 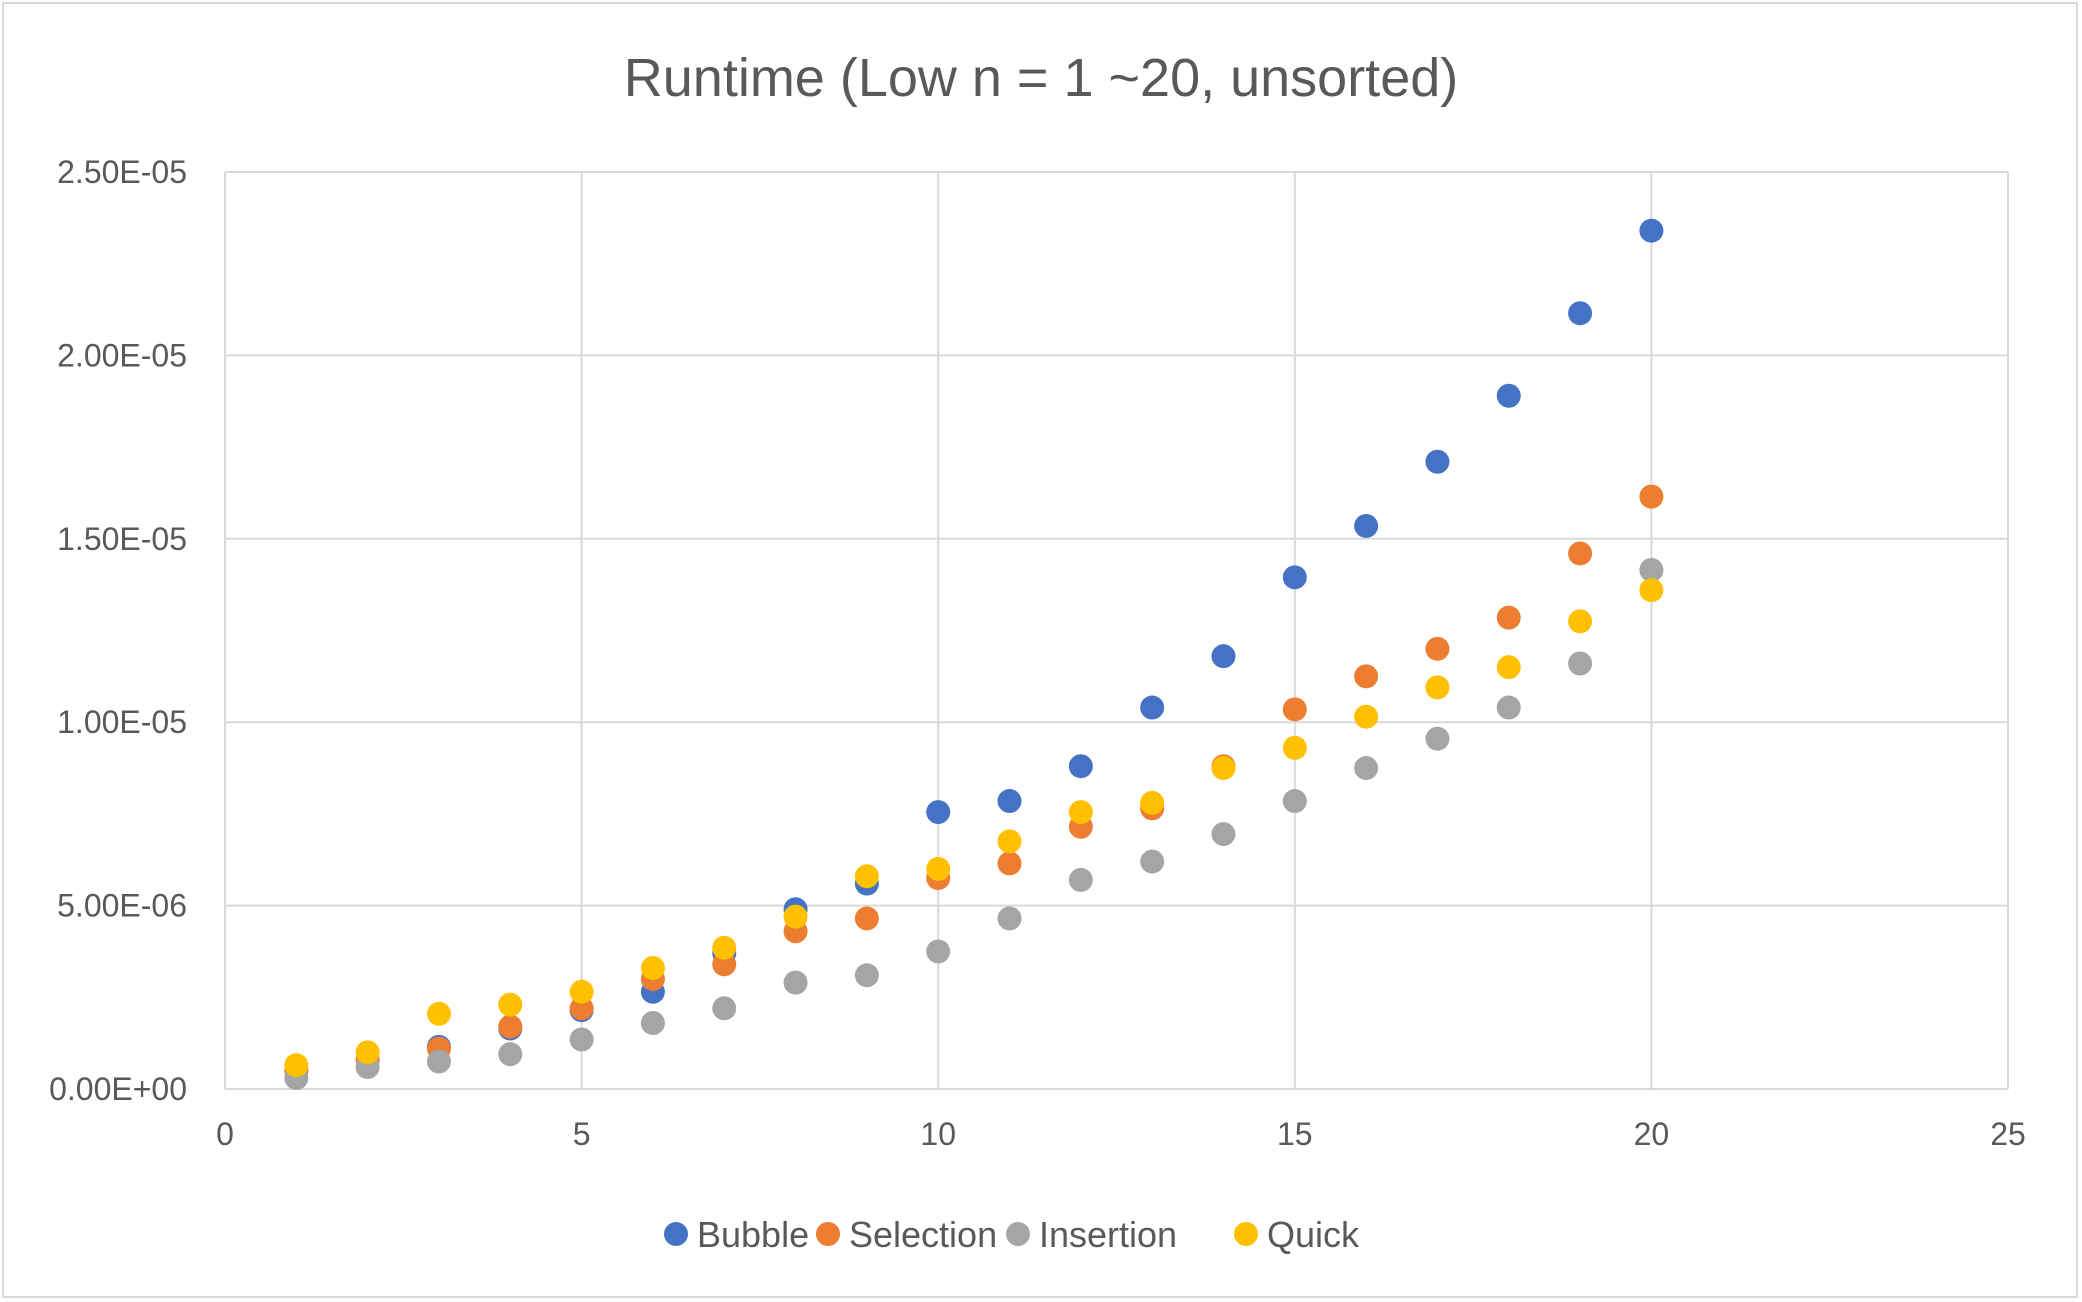 What do you see at coordinates (118, 1089) in the screenshot?
I see `y-tick-label: 0.00E+00` at bounding box center [118, 1089].